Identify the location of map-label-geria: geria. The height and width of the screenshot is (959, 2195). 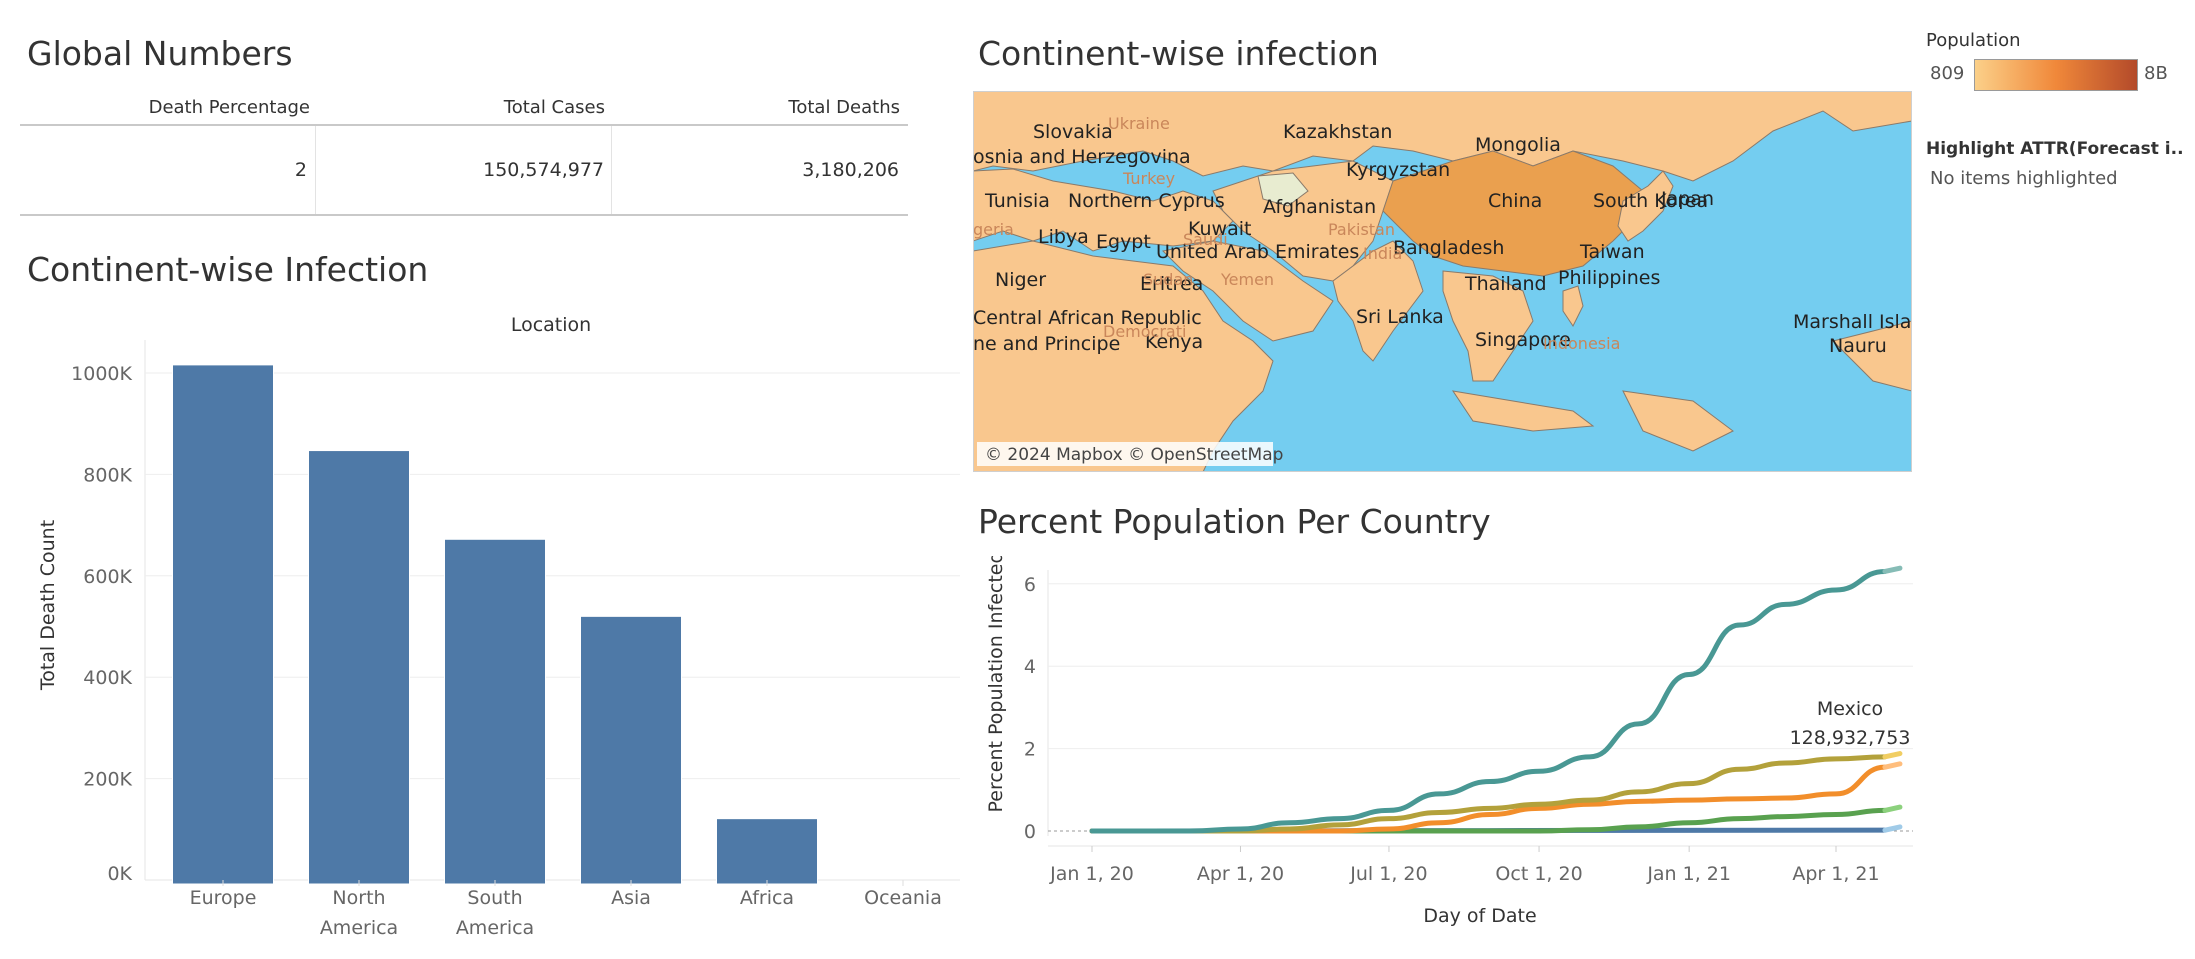
(993, 229).